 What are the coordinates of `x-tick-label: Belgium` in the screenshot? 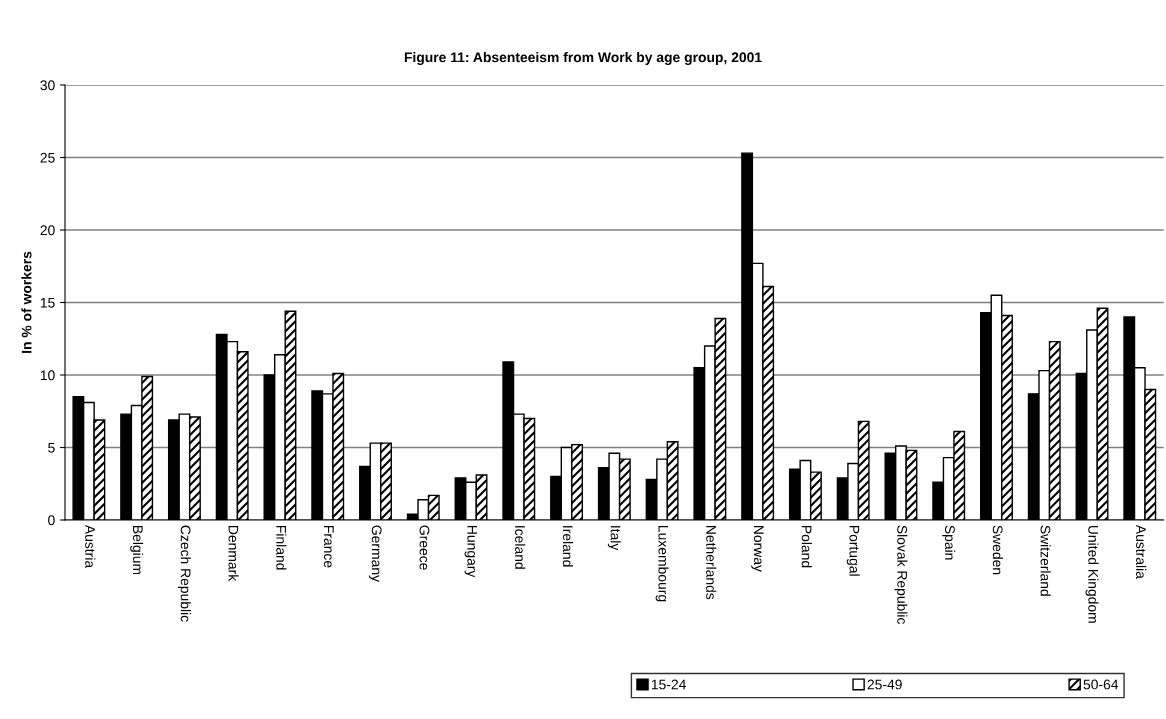 It's located at (137, 550).